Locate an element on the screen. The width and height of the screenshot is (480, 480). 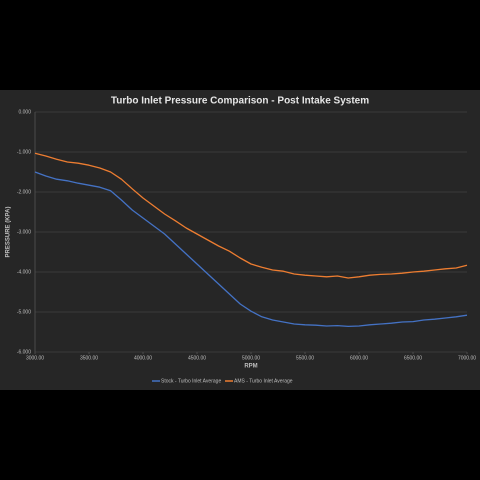
y-tick-label: -2.000 is located at coordinates (24, 192).